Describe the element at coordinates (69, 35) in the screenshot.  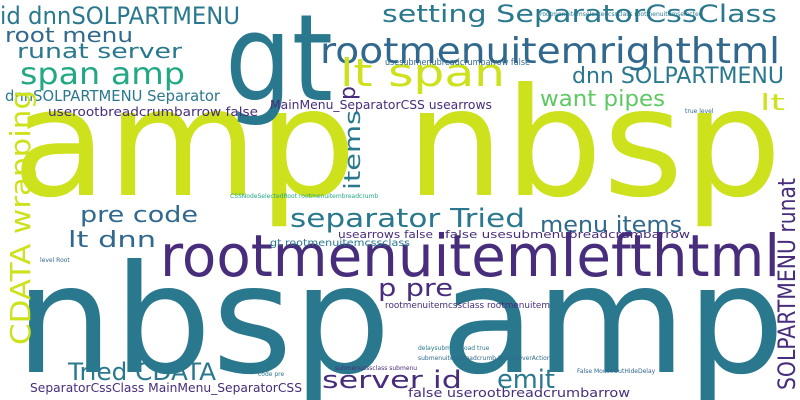
I see `word: root menu` at that location.